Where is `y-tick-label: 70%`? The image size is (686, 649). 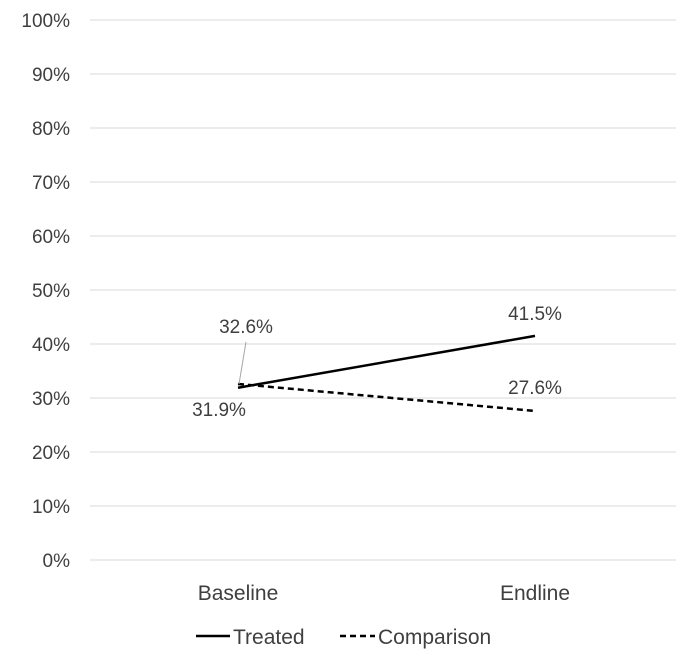
y-tick-label: 70% is located at coordinates (51, 183).